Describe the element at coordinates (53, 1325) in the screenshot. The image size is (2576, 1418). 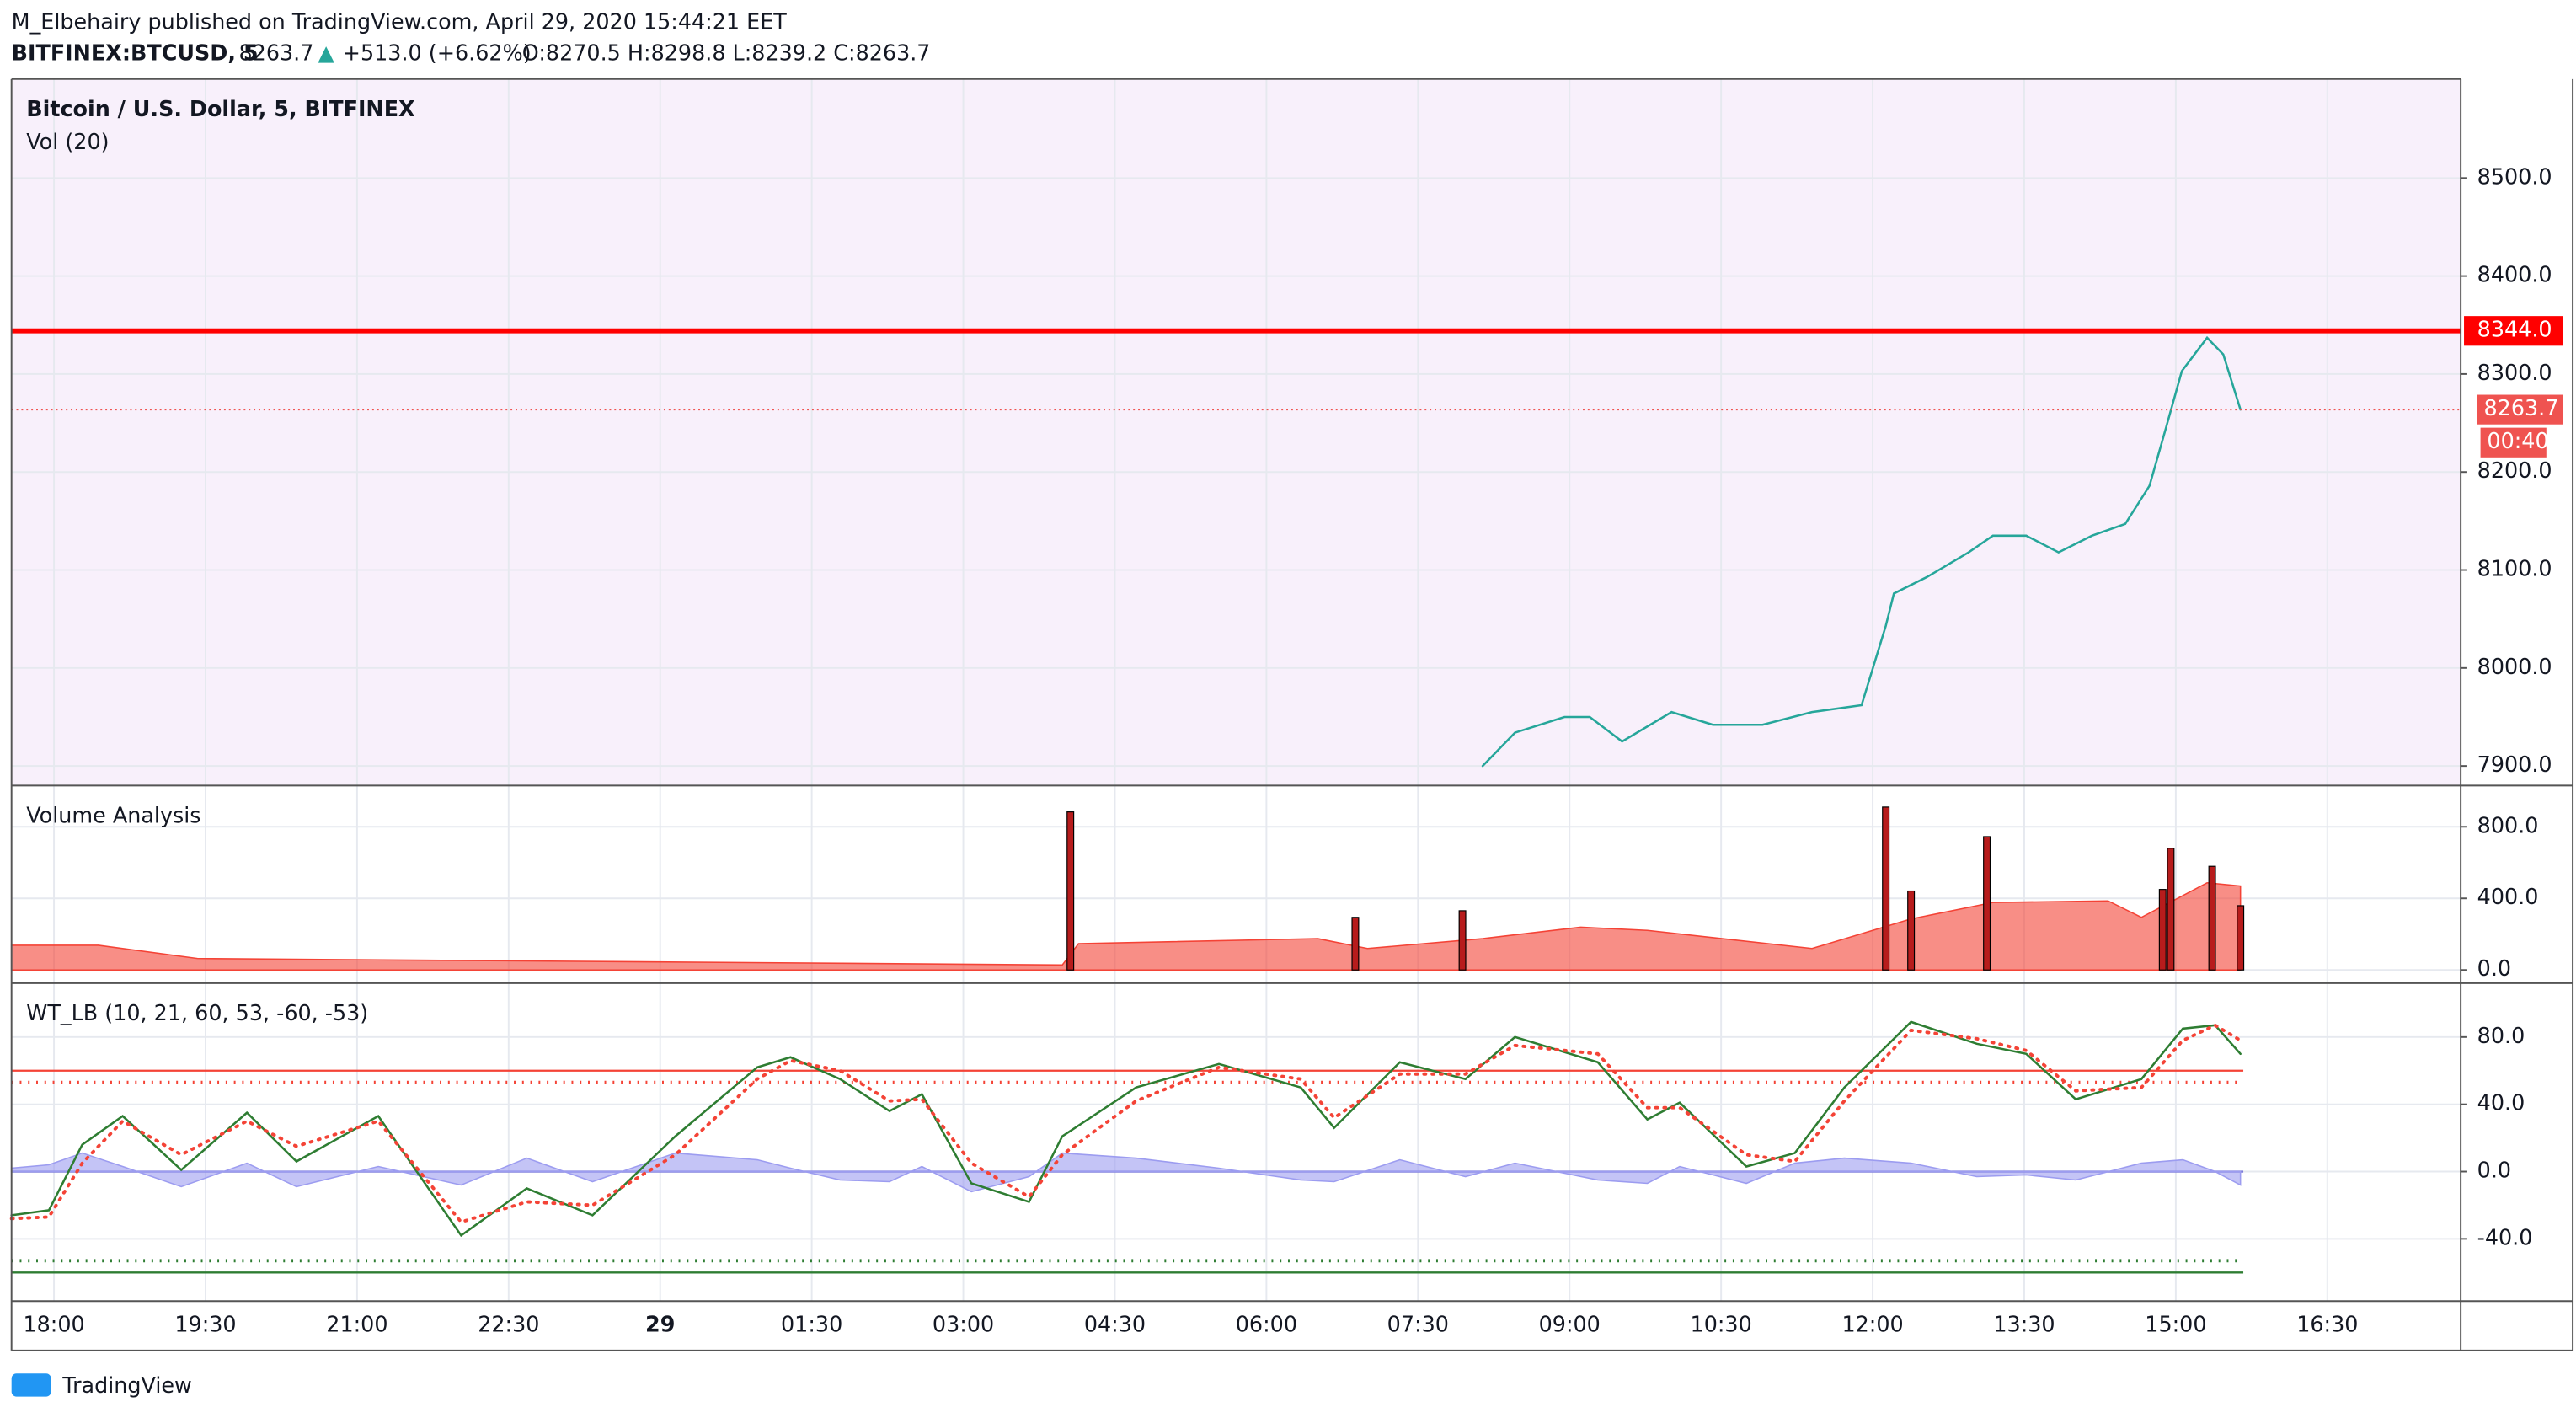
I see `x-tick-label: 18:00` at that location.